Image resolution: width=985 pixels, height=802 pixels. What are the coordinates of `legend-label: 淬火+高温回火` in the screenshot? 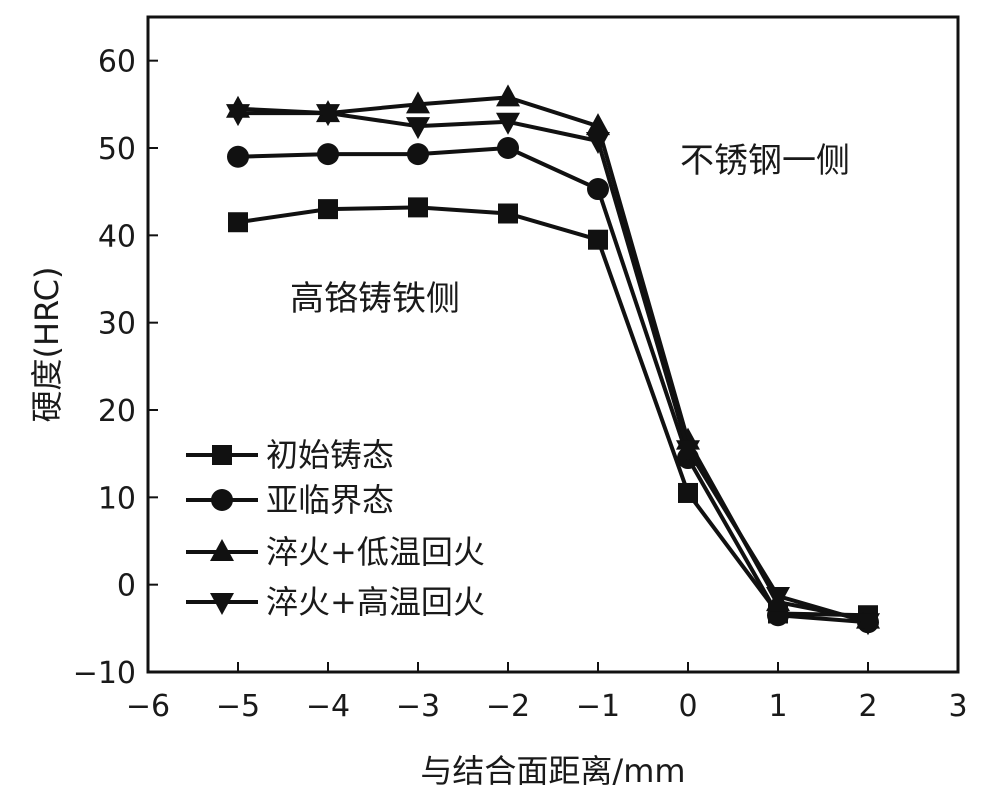 It's located at (375, 602).